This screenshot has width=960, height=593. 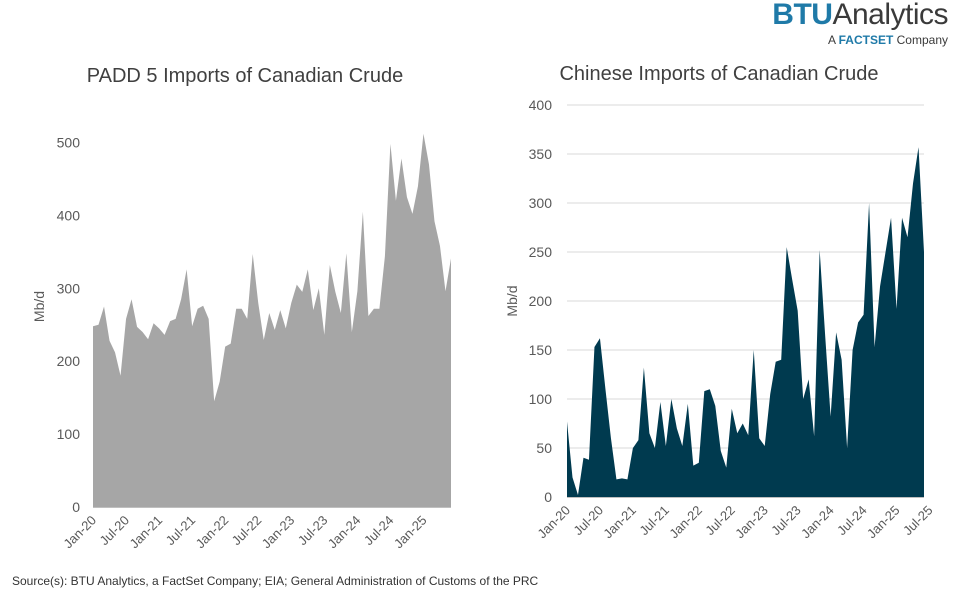 I want to click on logo-wordmark: BTUAnalytics, so click(x=860, y=15).